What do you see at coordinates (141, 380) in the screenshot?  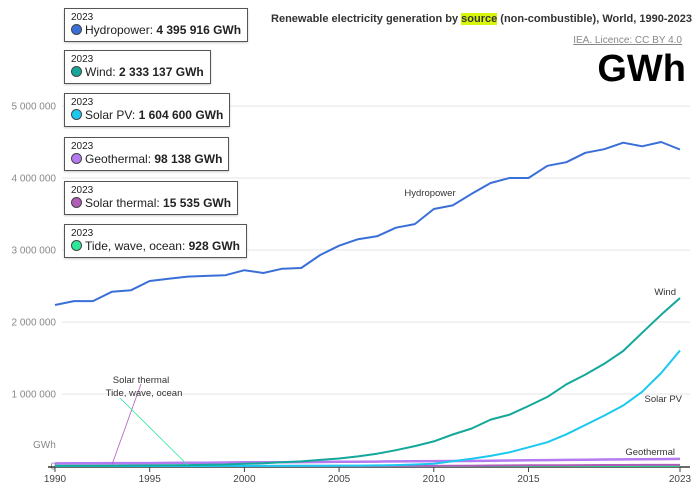 I see `series-label-solar-thermal: Solar thermal` at bounding box center [141, 380].